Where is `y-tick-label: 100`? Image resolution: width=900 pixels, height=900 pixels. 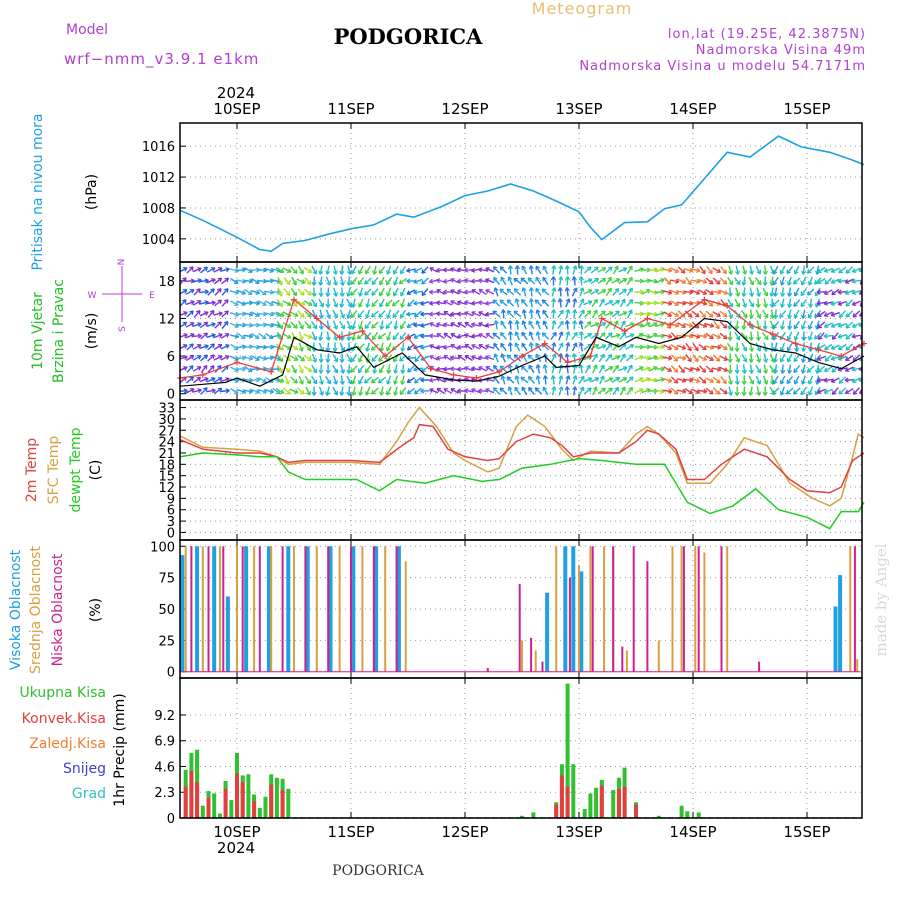
y-tick-label: 100 is located at coordinates (162, 547).